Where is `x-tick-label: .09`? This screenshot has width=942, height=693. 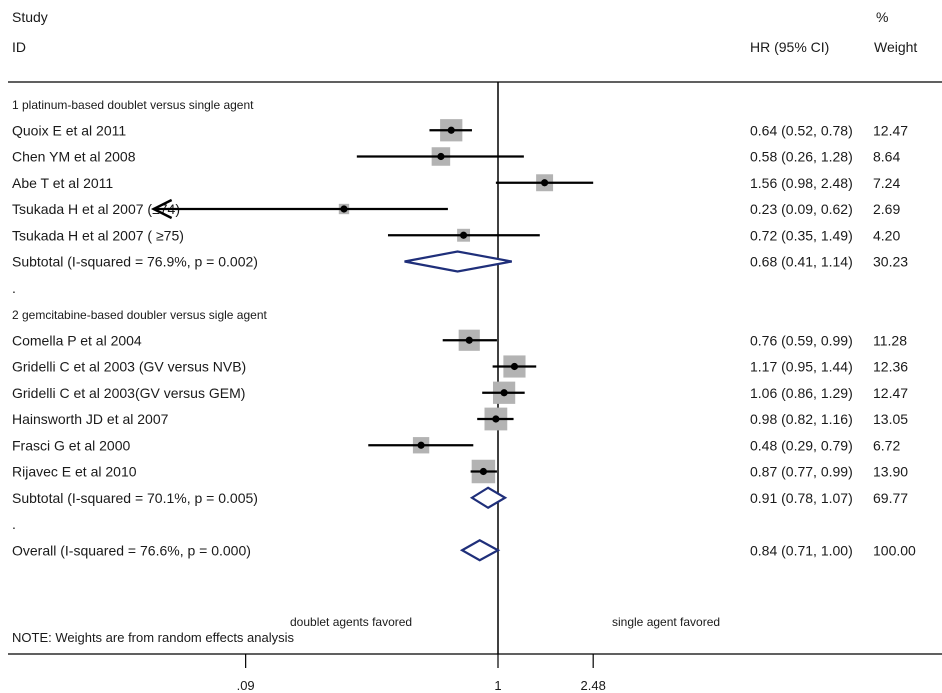
x-tick-label: .09 is located at coordinates (246, 685).